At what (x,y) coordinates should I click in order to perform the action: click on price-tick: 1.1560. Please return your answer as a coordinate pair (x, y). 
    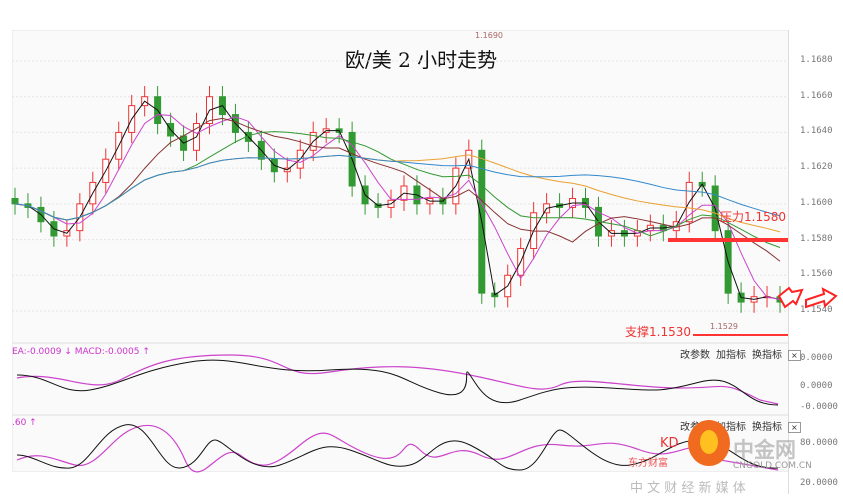
    Looking at the image, I should click on (816, 274).